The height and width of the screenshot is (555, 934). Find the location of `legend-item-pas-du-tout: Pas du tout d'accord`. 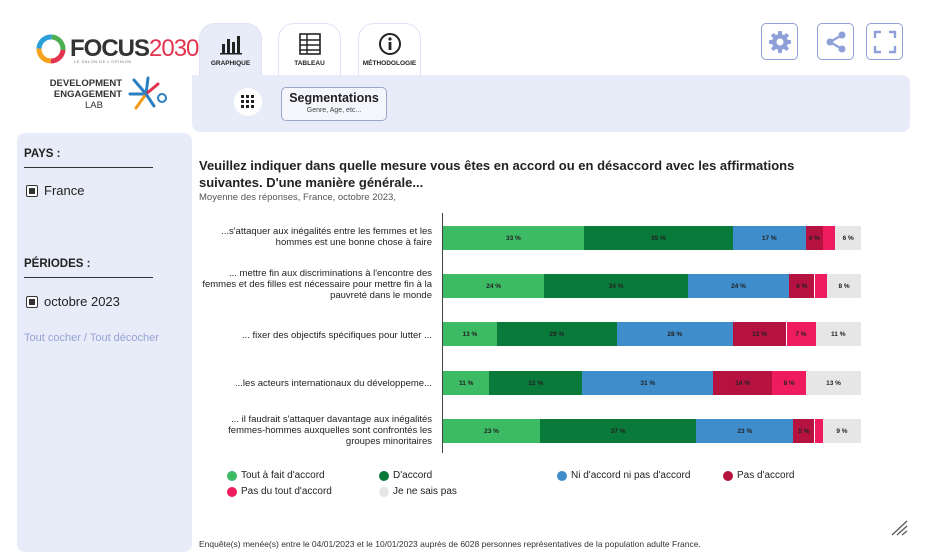

legend-item-pas-du-tout: Pas du tout d'accord is located at coordinates (279, 491).